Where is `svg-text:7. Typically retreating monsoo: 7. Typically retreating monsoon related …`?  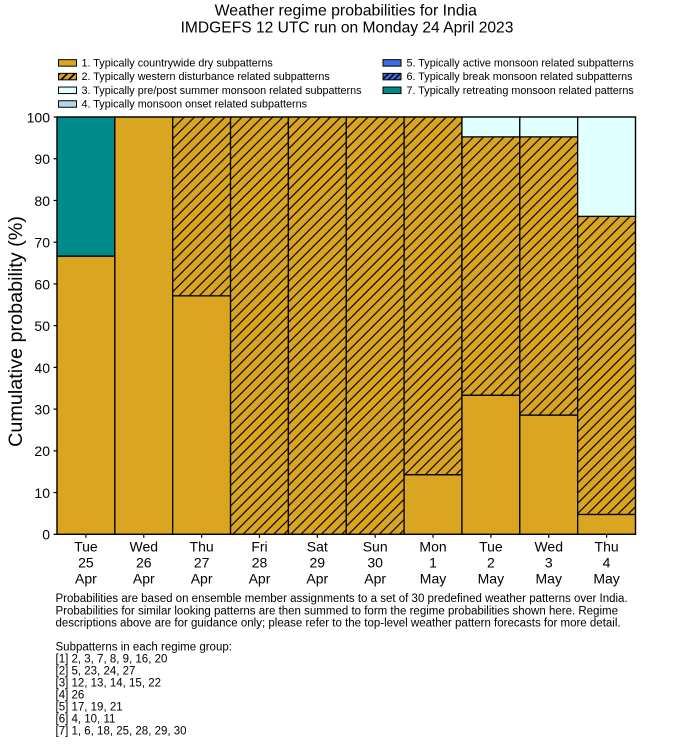 svg-text:7. Typically retreating monsoo: 7. Typically retreating monsoon related … is located at coordinates (521, 91).